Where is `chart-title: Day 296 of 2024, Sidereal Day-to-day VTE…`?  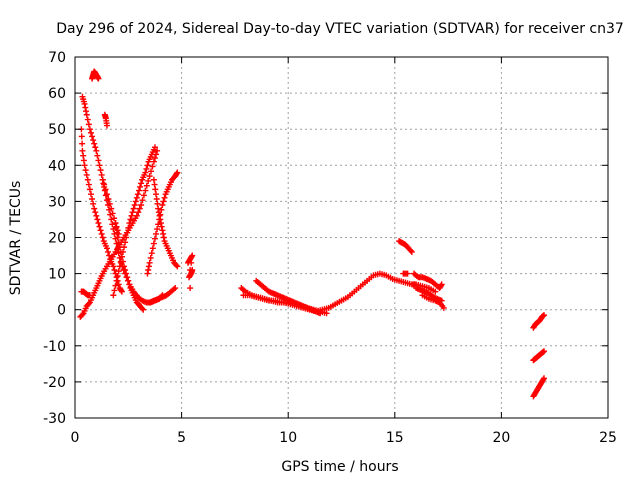 chart-title: Day 296 of 2024, Sidereal Day-to-day VTE… is located at coordinates (340, 29).